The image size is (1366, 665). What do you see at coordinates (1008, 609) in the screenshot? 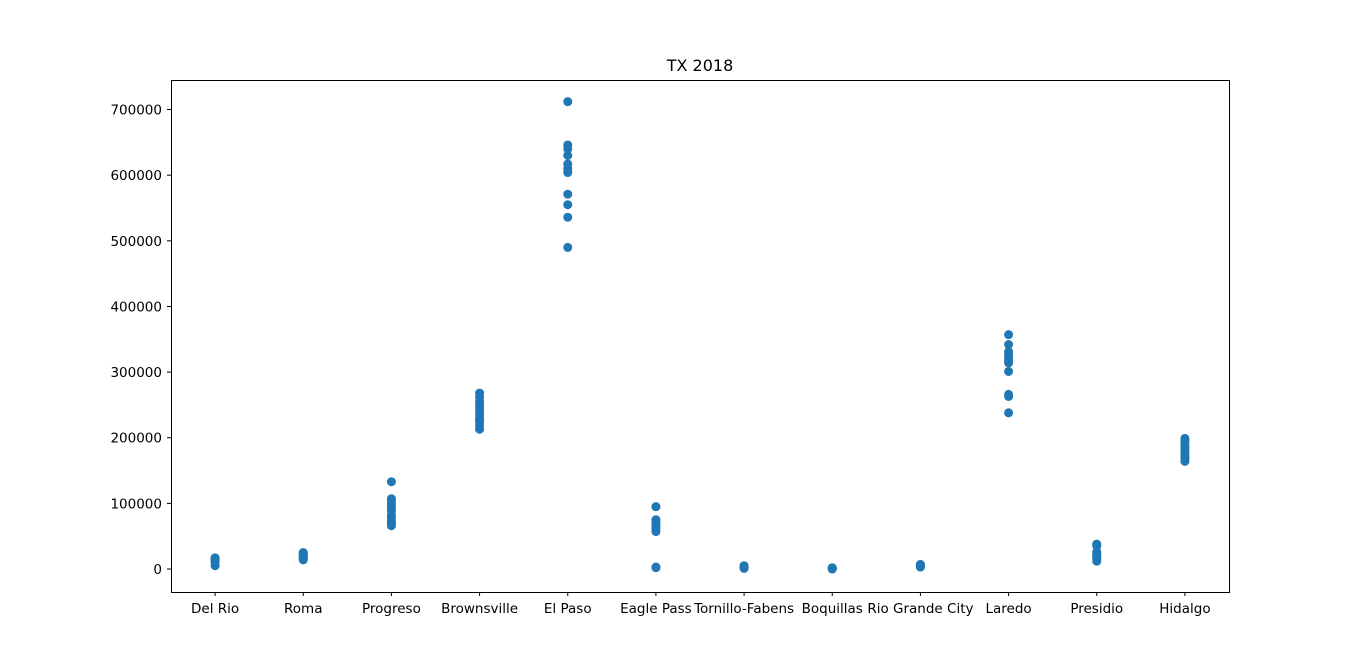
I see `x-tick-label-laredo: Laredo` at bounding box center [1008, 609].